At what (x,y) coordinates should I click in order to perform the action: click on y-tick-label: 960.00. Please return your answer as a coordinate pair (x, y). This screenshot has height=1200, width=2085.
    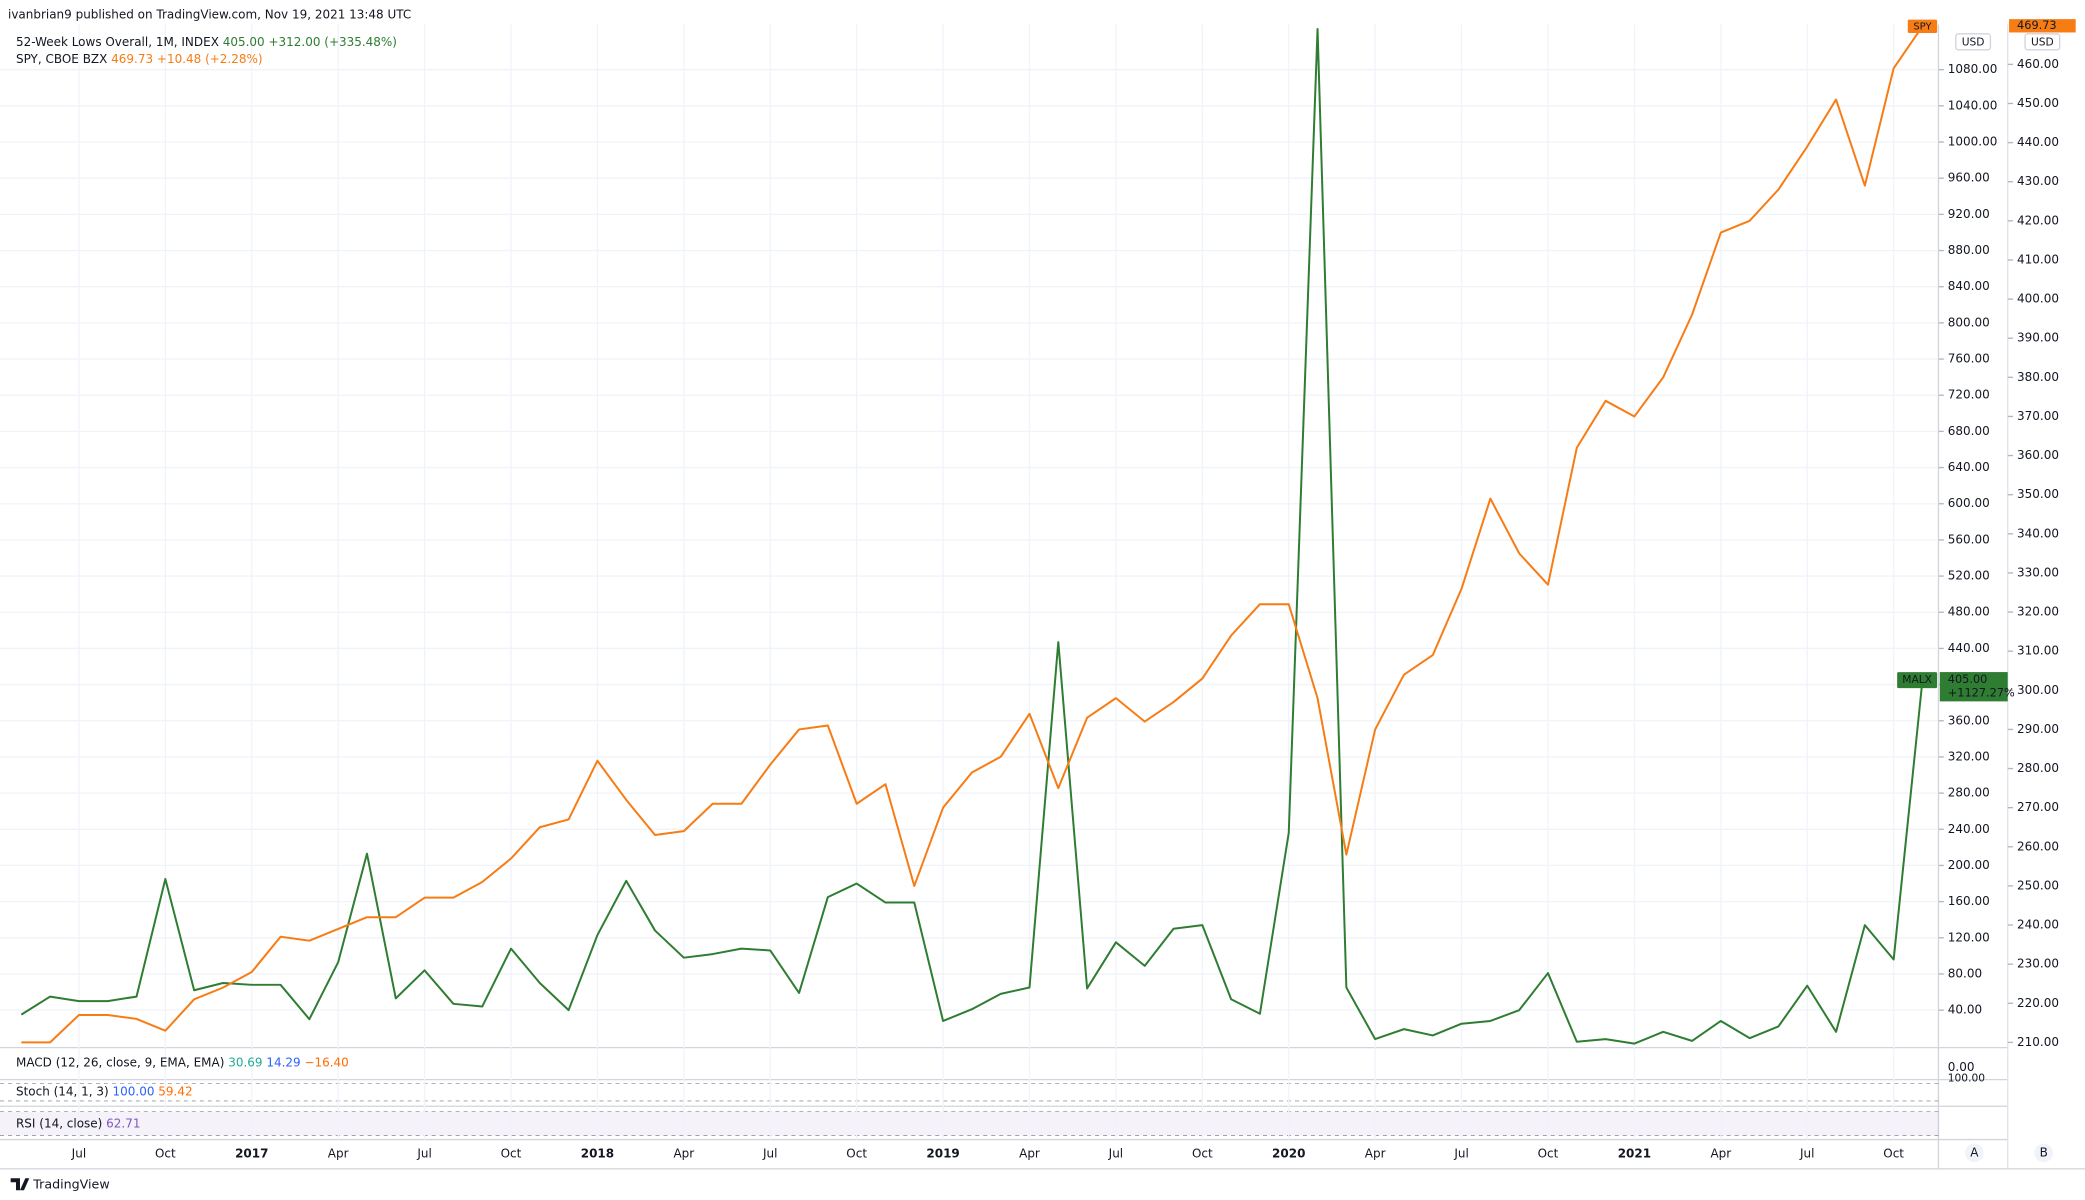
    Looking at the image, I should click on (1969, 178).